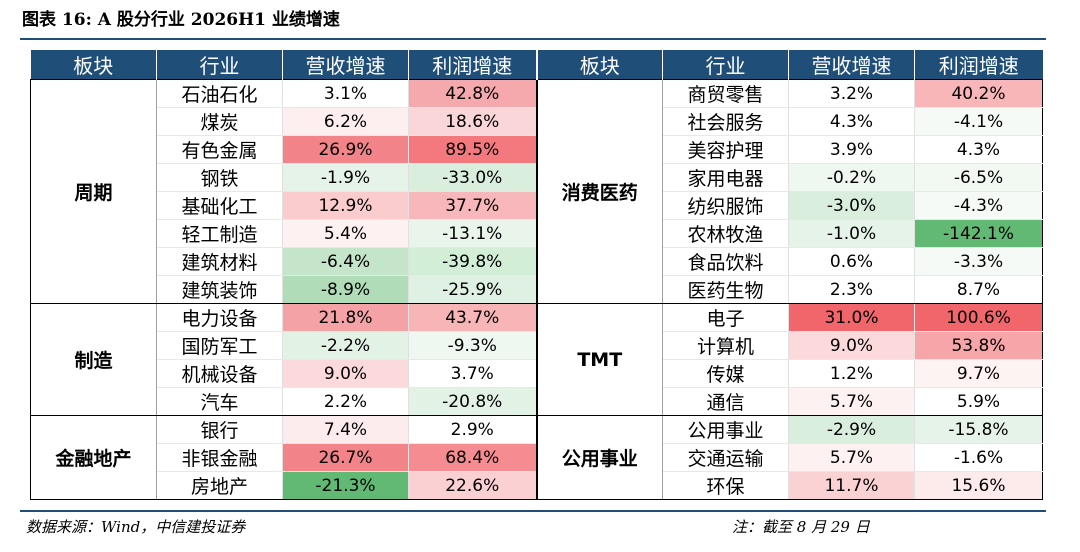 Image resolution: width=1080 pixels, height=552 pixels. I want to click on revenue-growth-cell: 31.0%, so click(851, 317).